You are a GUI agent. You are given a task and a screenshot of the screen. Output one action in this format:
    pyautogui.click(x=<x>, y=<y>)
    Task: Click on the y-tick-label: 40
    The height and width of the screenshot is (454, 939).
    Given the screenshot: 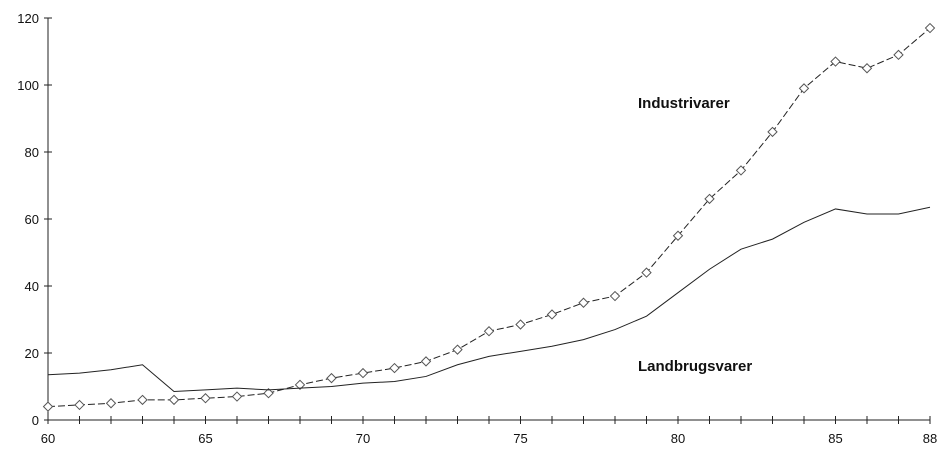 What is the action you would take?
    pyautogui.click(x=32, y=286)
    